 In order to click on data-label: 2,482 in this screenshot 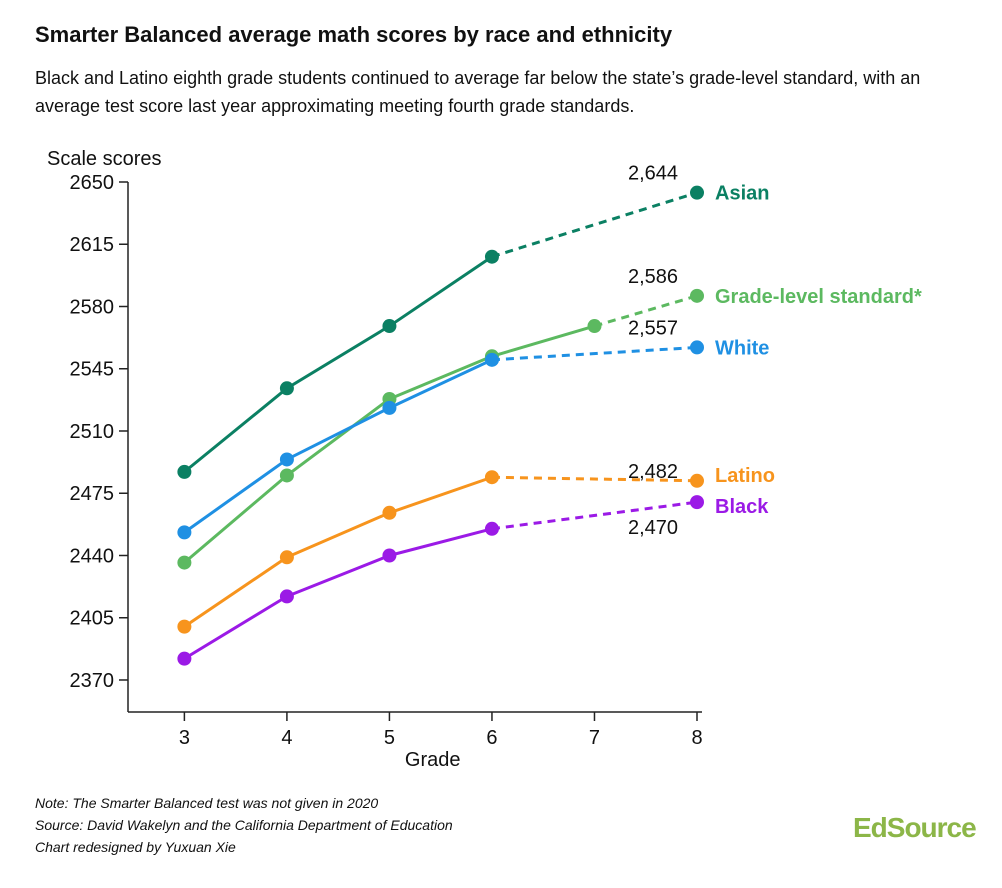, I will do `click(653, 472)`.